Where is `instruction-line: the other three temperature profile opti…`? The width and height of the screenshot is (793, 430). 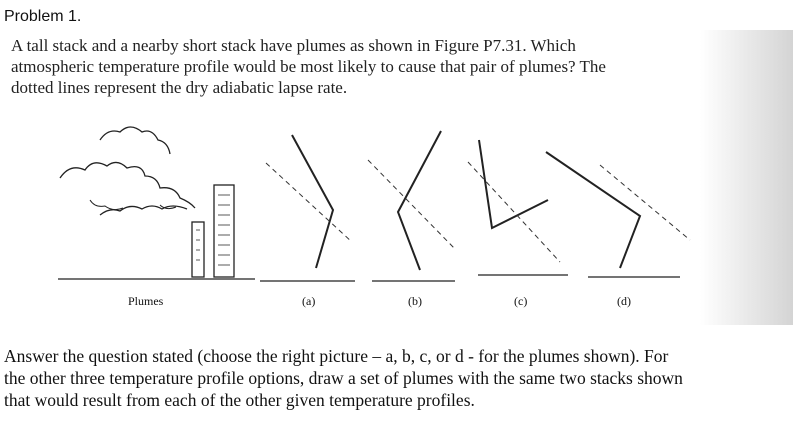
instruction-line: the other three temperature profile opti… is located at coordinates (343, 378).